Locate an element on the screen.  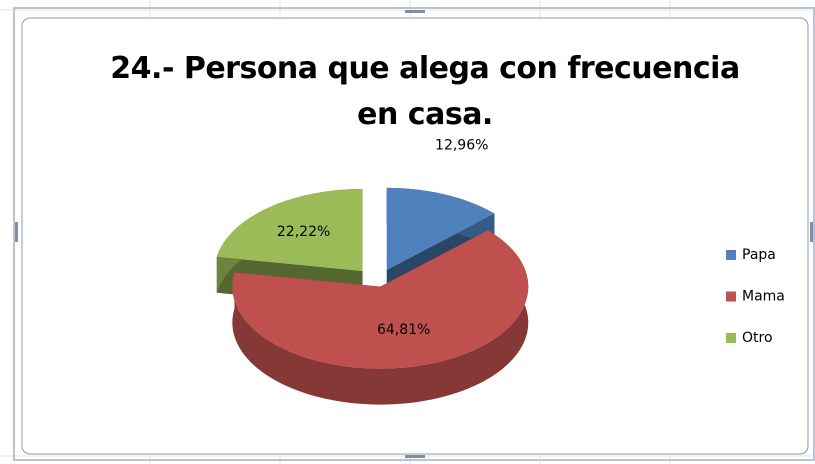
data-label: 22,22% is located at coordinates (303, 232).